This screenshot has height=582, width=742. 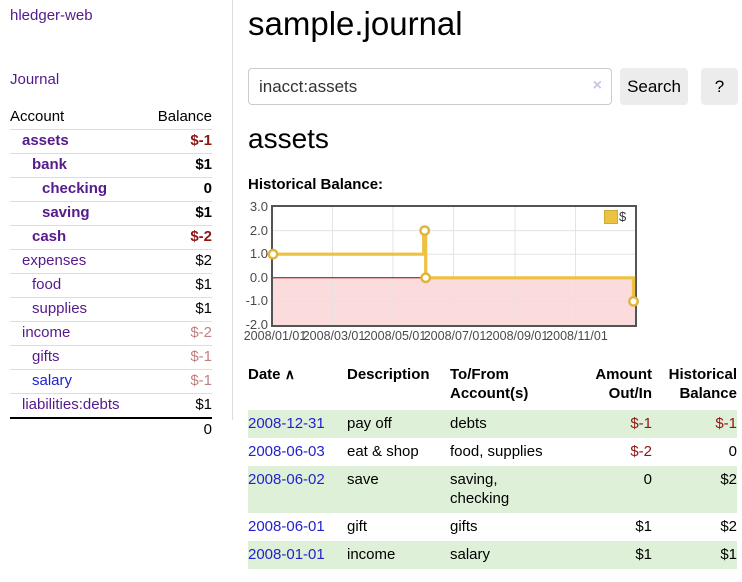 I want to click on x-tick: 2008/11/01, so click(x=577, y=336).